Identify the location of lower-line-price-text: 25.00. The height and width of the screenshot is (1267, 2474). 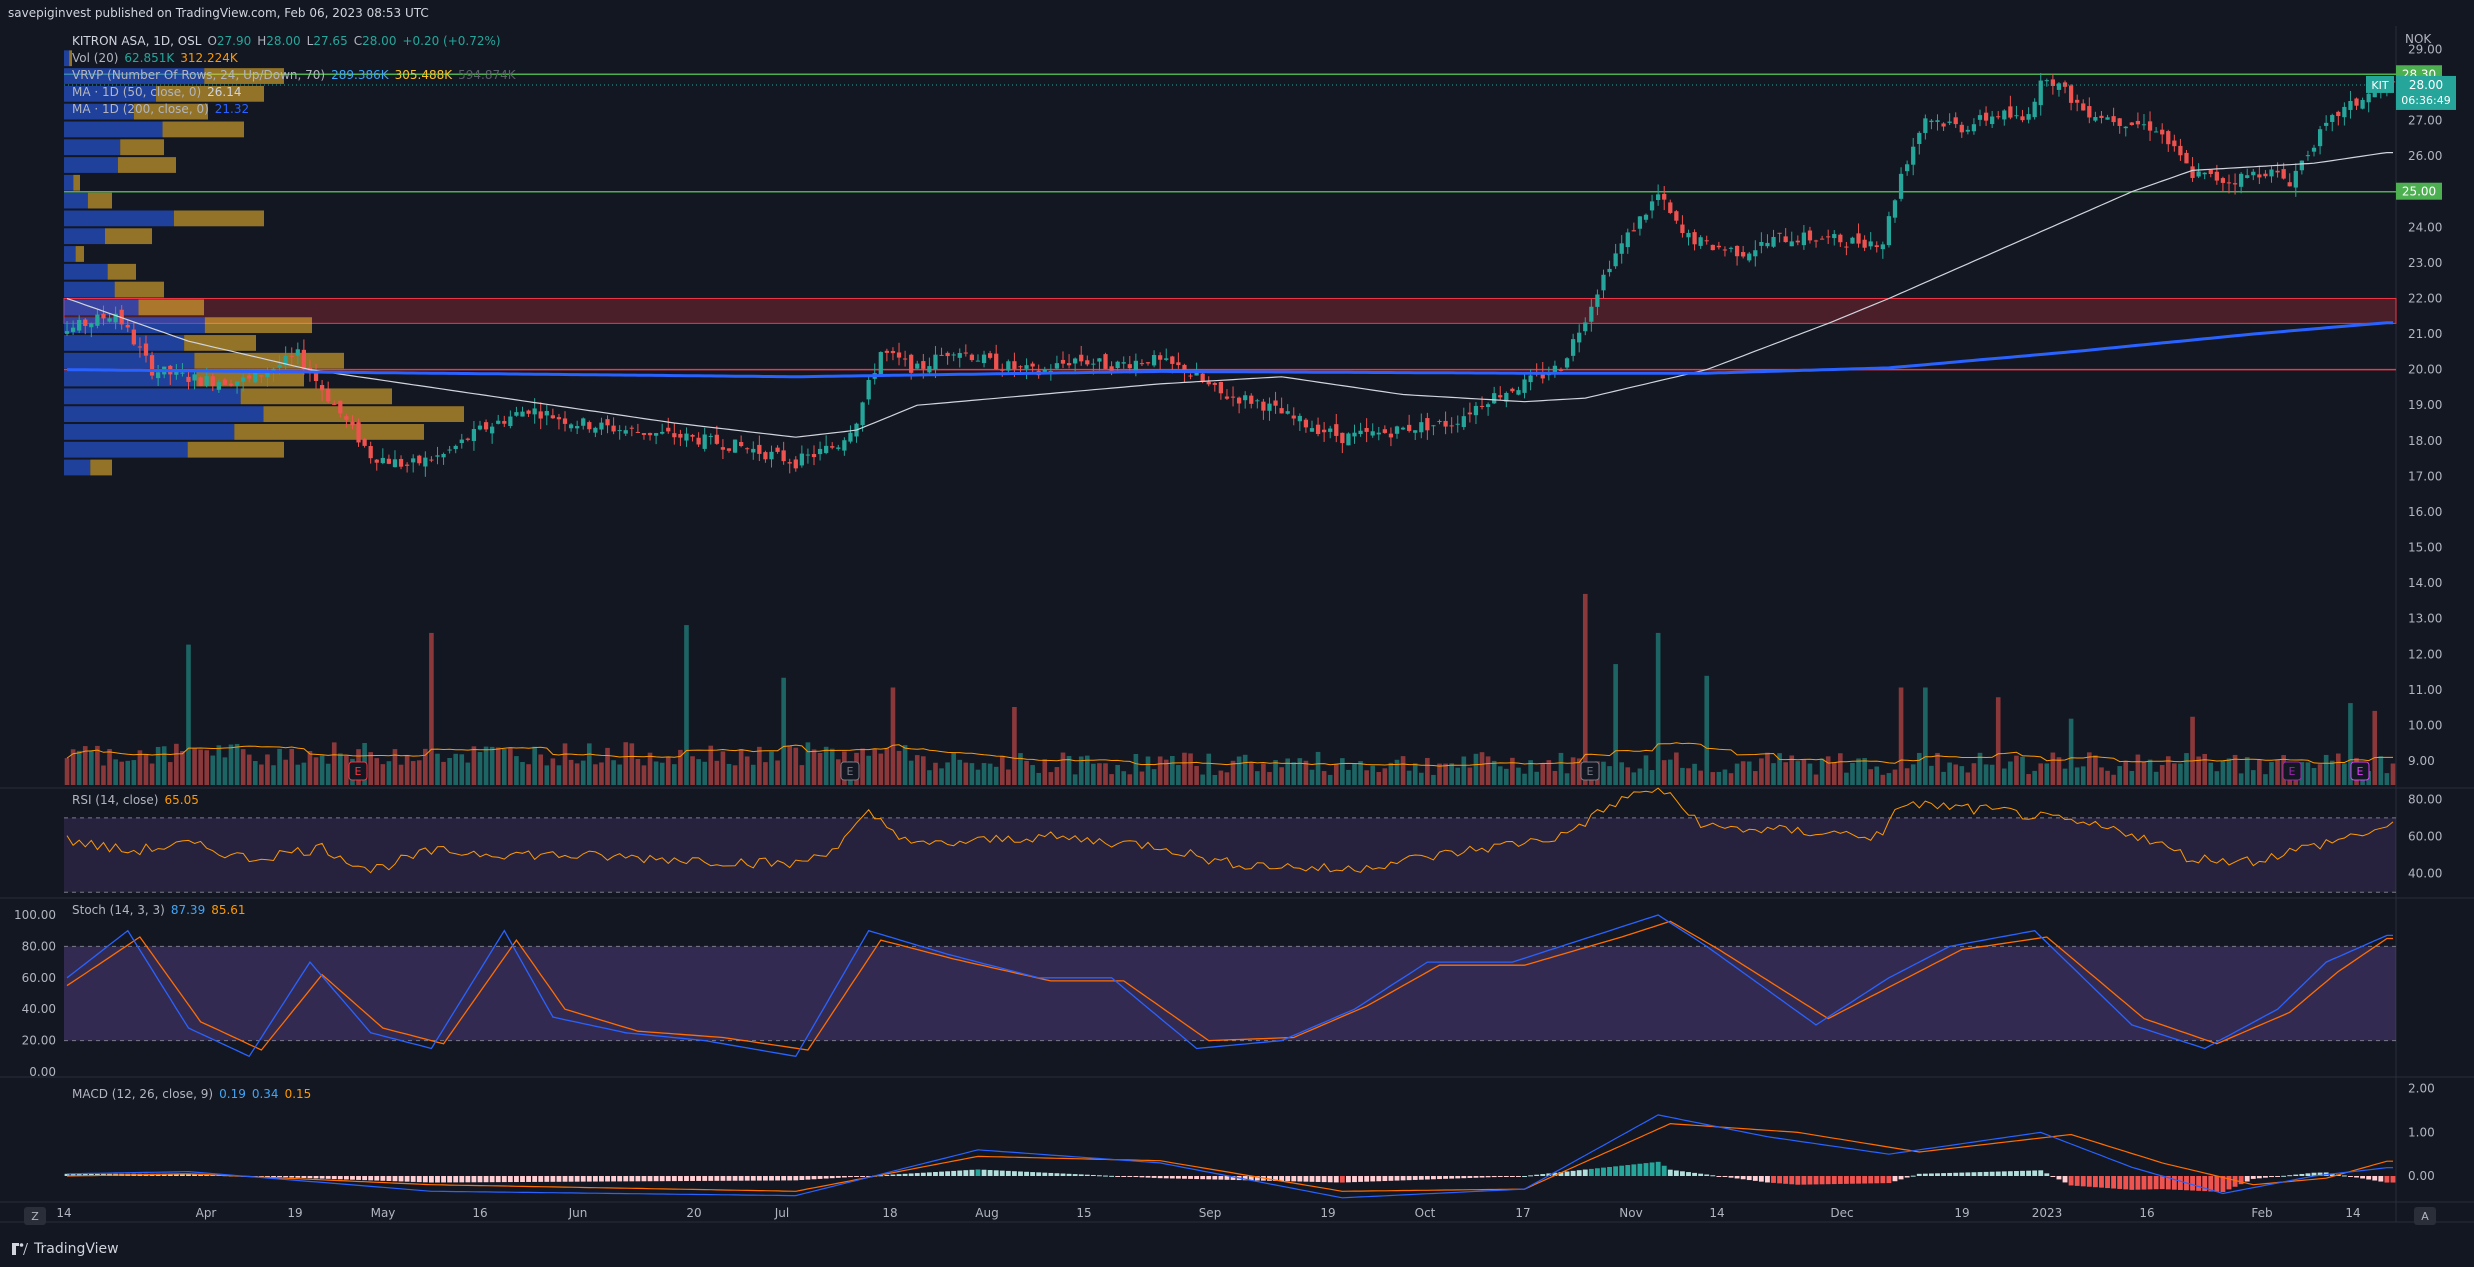
(2419, 192).